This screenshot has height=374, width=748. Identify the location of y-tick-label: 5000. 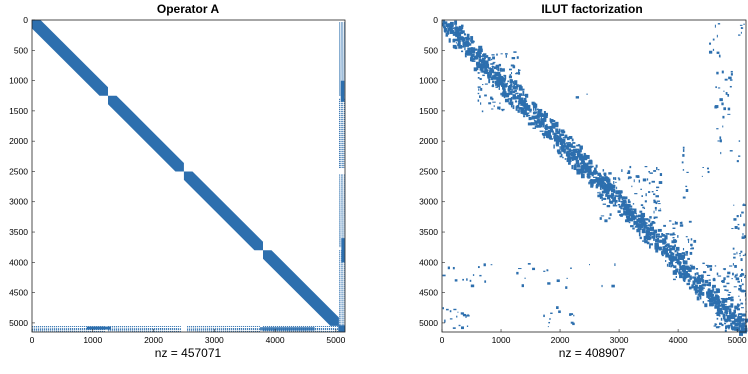
(18, 323).